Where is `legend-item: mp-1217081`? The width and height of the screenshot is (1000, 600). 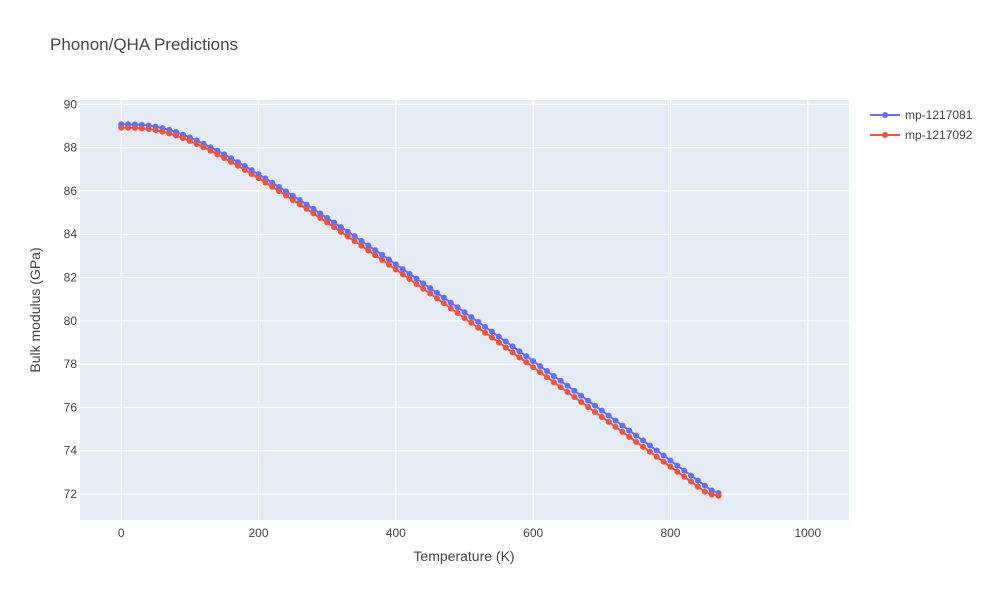
legend-item: mp-1217081 is located at coordinates (921, 115).